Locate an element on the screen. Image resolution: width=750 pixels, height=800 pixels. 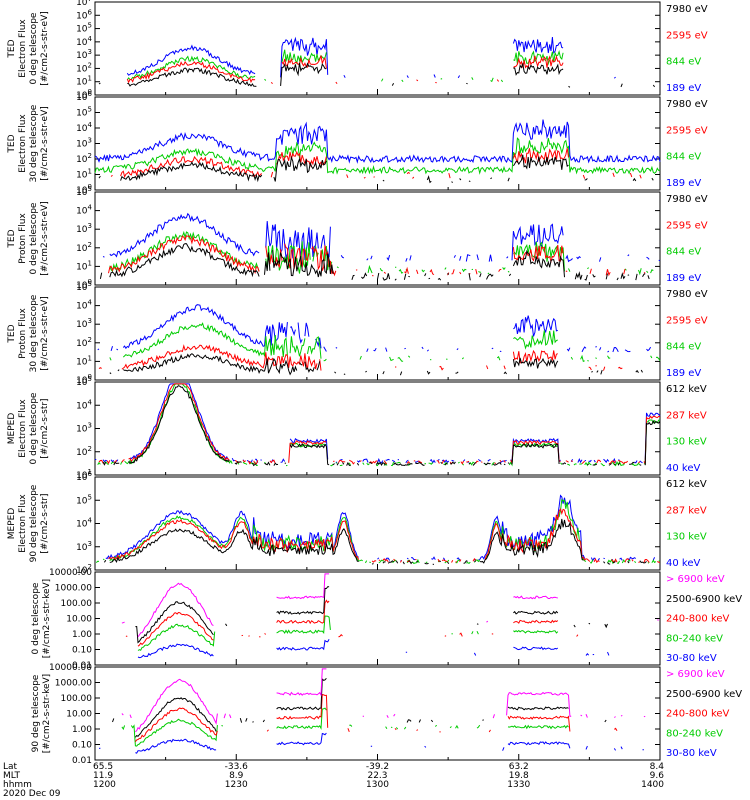
y-axis-label: [#/cm2-s-str-keV] is located at coordinates (47, 713).